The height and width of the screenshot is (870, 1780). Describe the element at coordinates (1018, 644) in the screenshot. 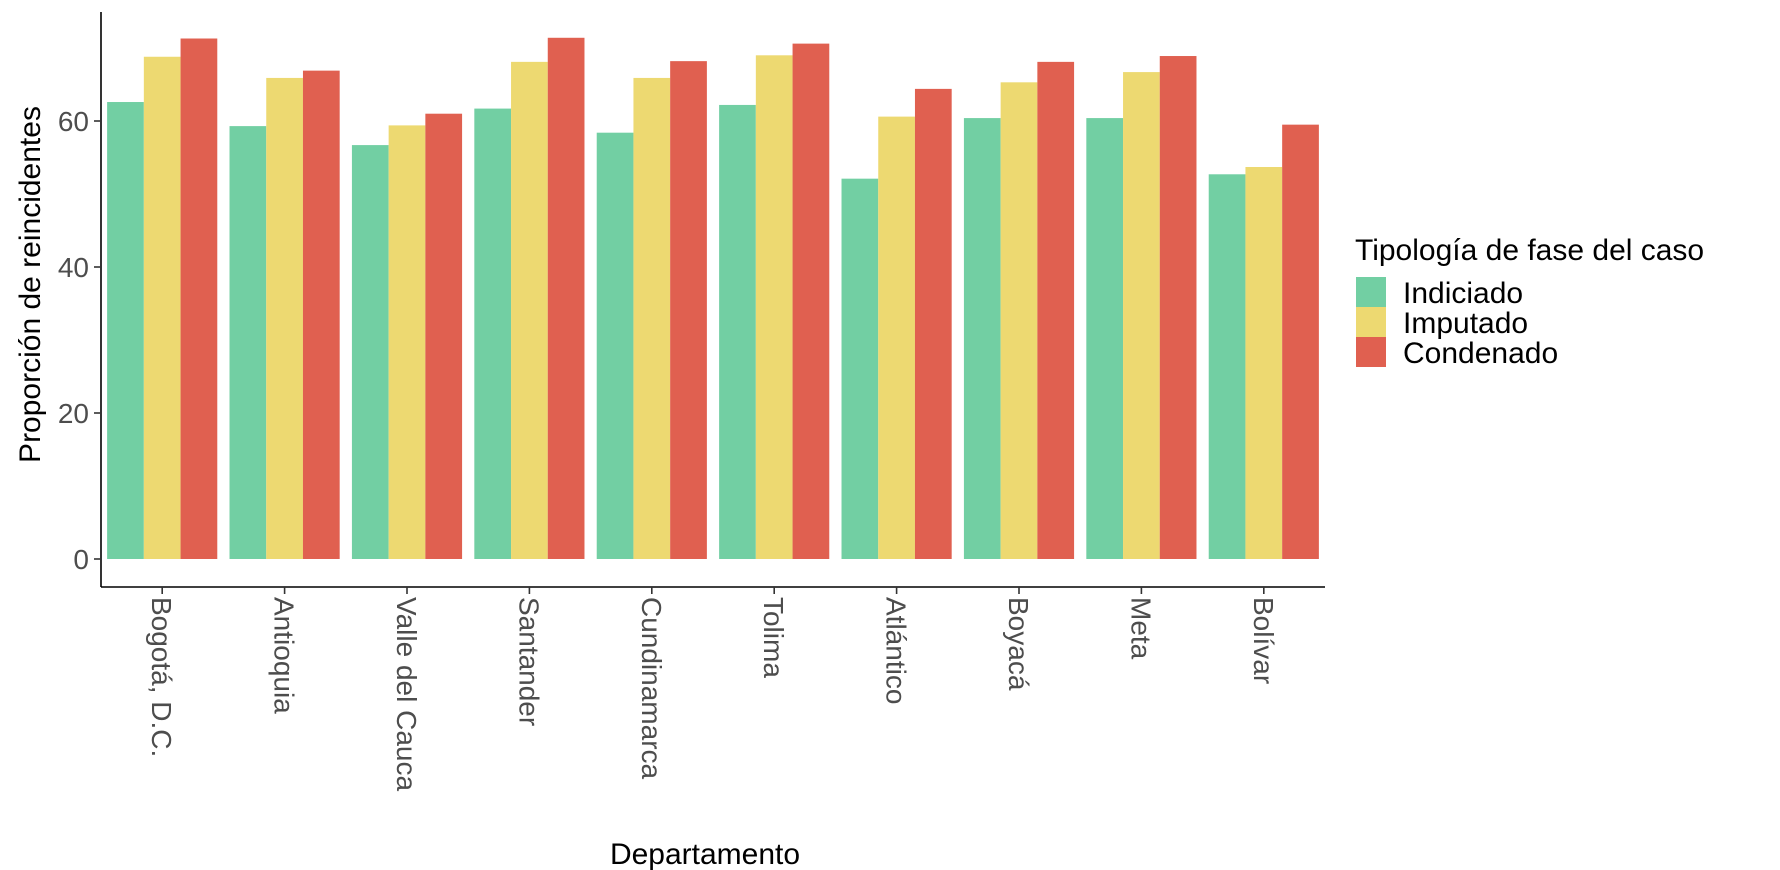

I see `x-tick-label: Boyacá` at that location.